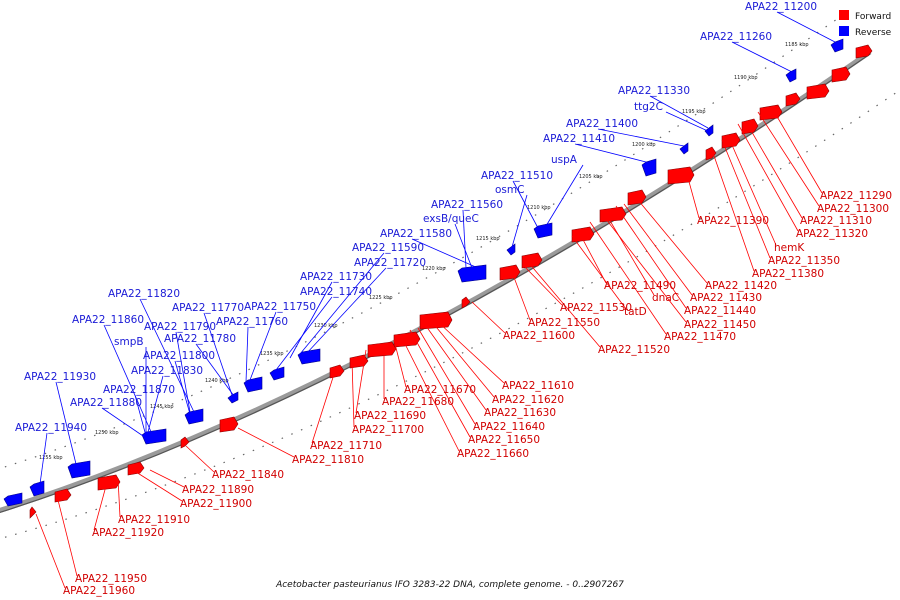 The width and height of the screenshot is (900, 600). I want to click on reverse-gene-label: osmC, so click(509, 190).